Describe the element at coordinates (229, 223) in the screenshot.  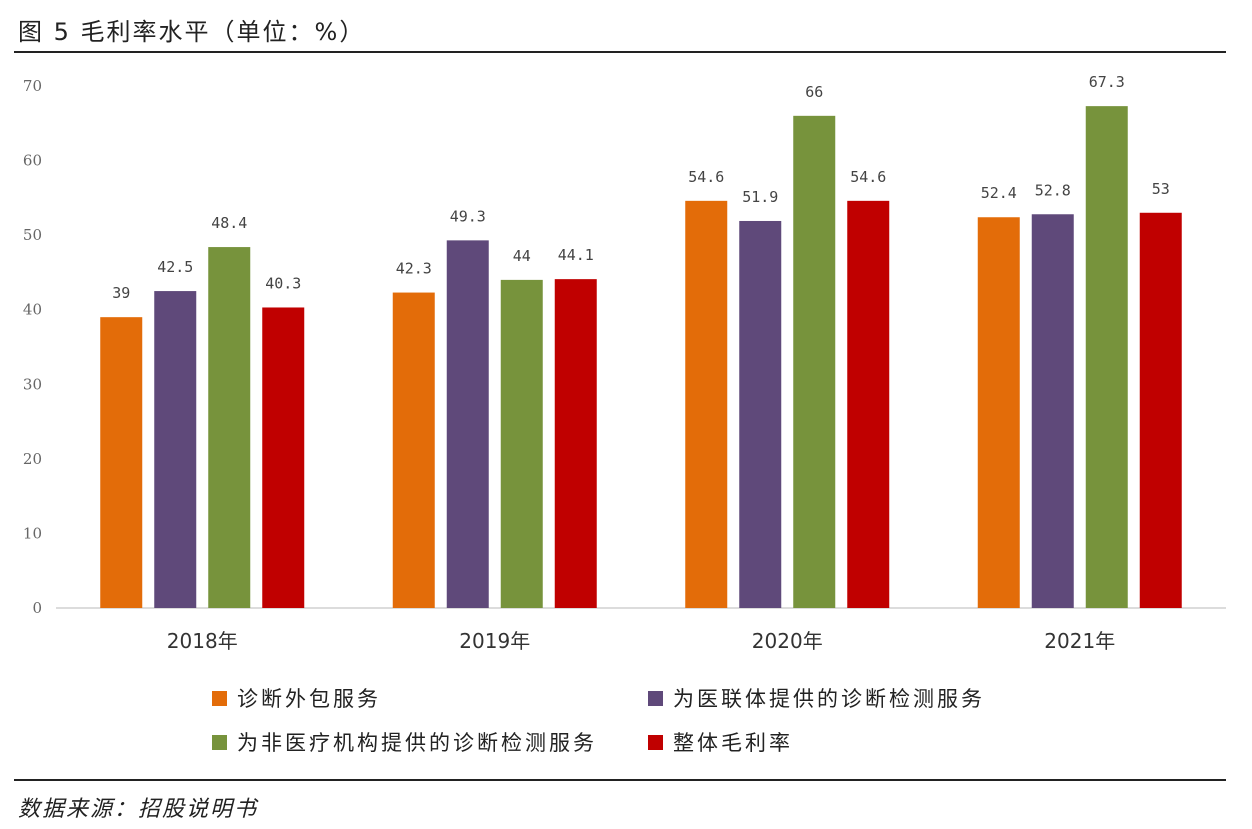
I see `data-label: 48.4` at that location.